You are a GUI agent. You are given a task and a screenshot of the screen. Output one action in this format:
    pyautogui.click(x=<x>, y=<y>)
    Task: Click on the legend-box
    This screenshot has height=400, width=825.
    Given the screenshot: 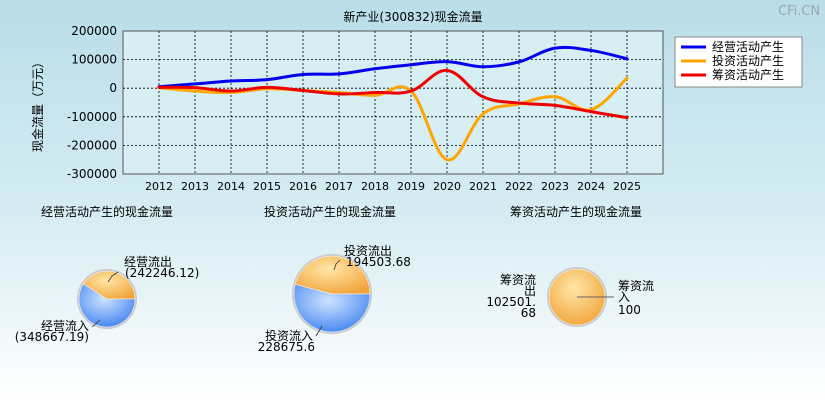 What is the action you would take?
    pyautogui.click(x=738, y=62)
    